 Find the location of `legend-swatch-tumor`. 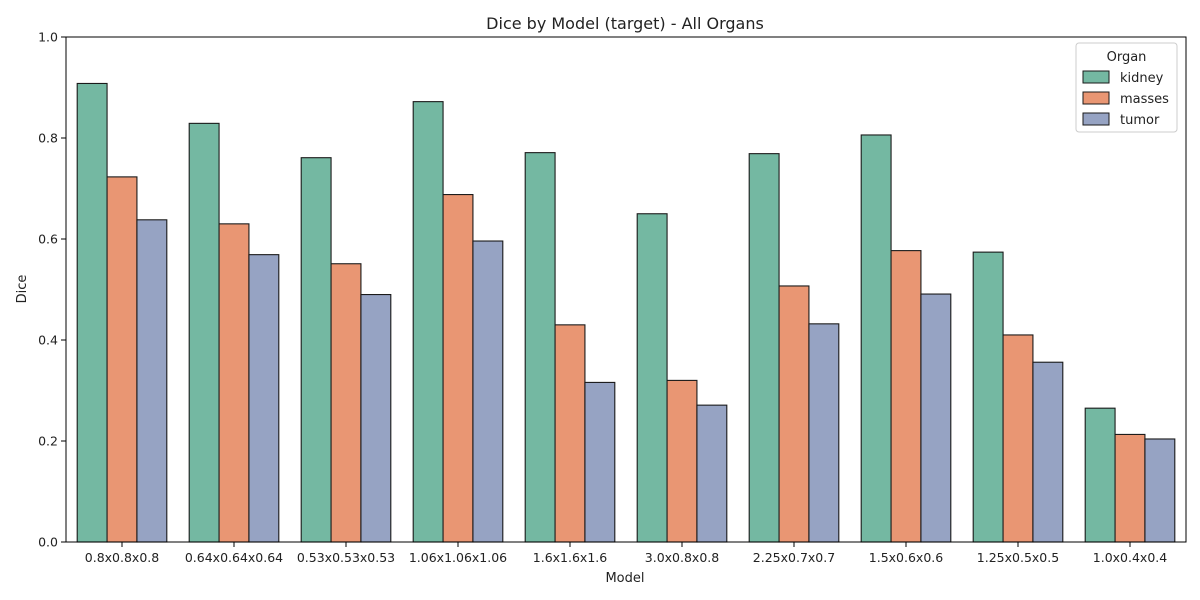

legend-swatch-tumor is located at coordinates (1096, 119).